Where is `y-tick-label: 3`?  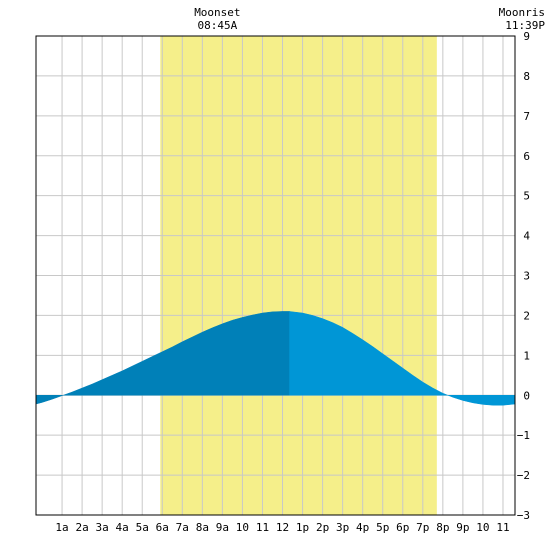 y-tick-label: 3 is located at coordinates (526, 276).